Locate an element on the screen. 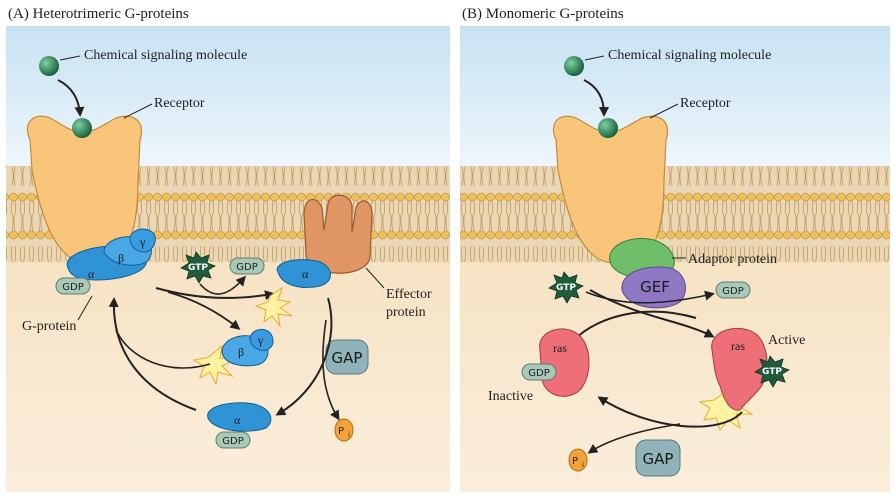  inactive-ras is located at coordinates (564, 362).